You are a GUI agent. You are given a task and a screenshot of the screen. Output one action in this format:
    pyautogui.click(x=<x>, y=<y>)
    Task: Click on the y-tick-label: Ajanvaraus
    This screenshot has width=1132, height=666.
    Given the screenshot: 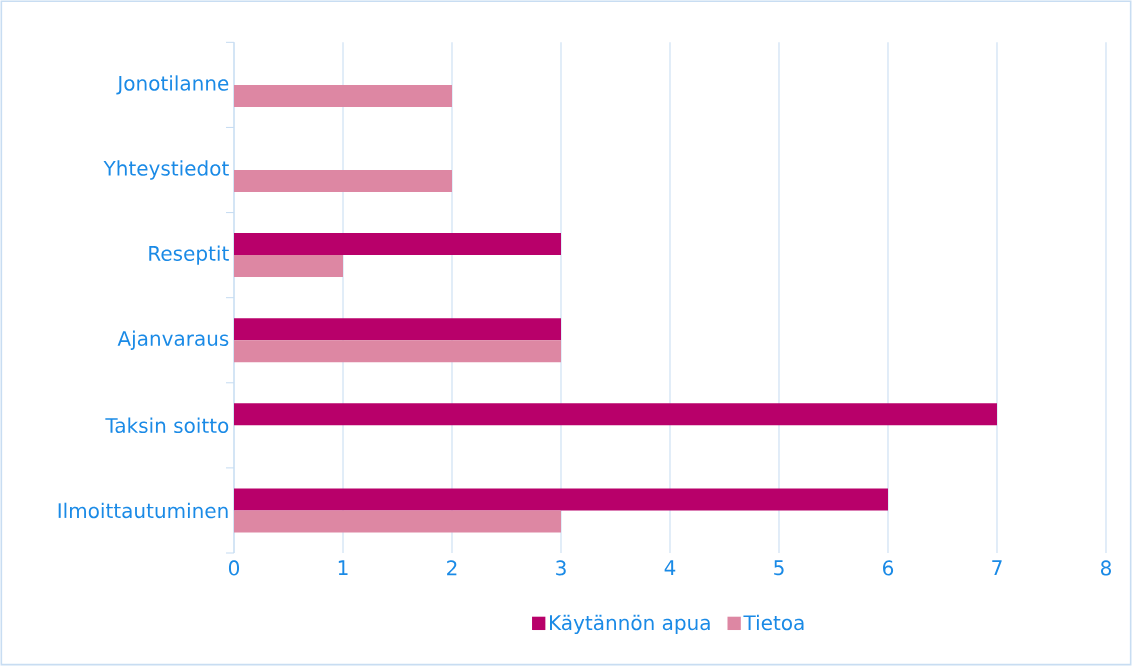 What is the action you would take?
    pyautogui.click(x=173, y=340)
    